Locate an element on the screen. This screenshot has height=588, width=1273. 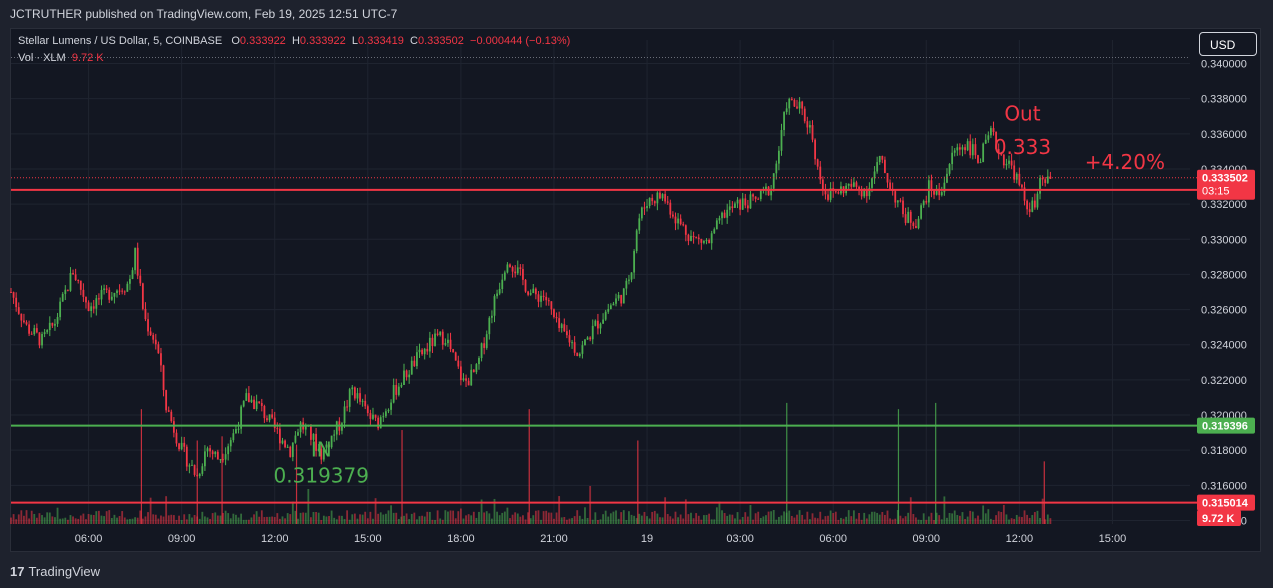
x-tick-label: 21:00 is located at coordinates (554, 539).